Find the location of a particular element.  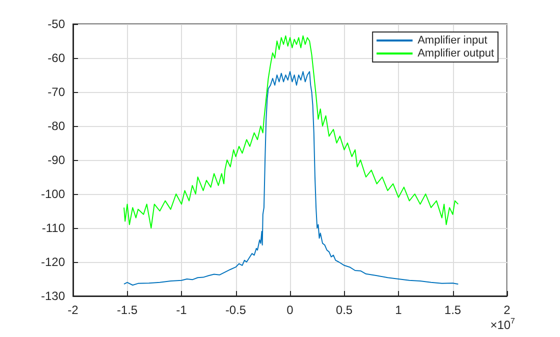

y-tick-label: -130 is located at coordinates (53, 296).